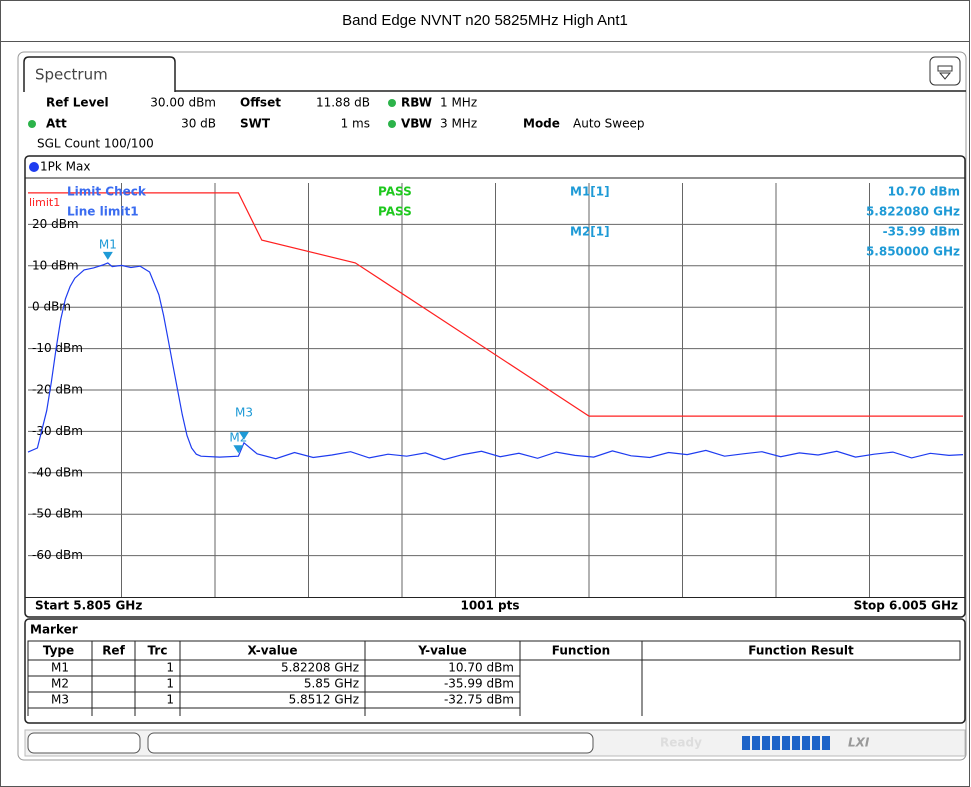 Image resolution: width=971 pixels, height=787 pixels. What do you see at coordinates (55, 265) in the screenshot?
I see `y-tick-label: 10 dBm` at bounding box center [55, 265].